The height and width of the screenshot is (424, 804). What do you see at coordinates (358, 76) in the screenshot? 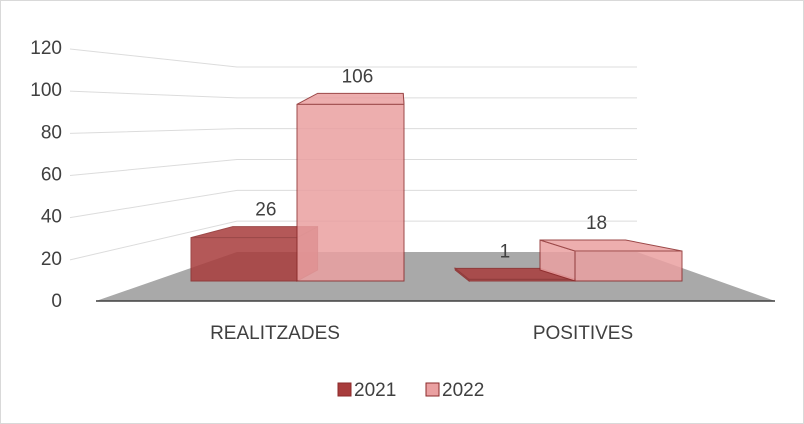
I see `value-label: 106` at bounding box center [358, 76].